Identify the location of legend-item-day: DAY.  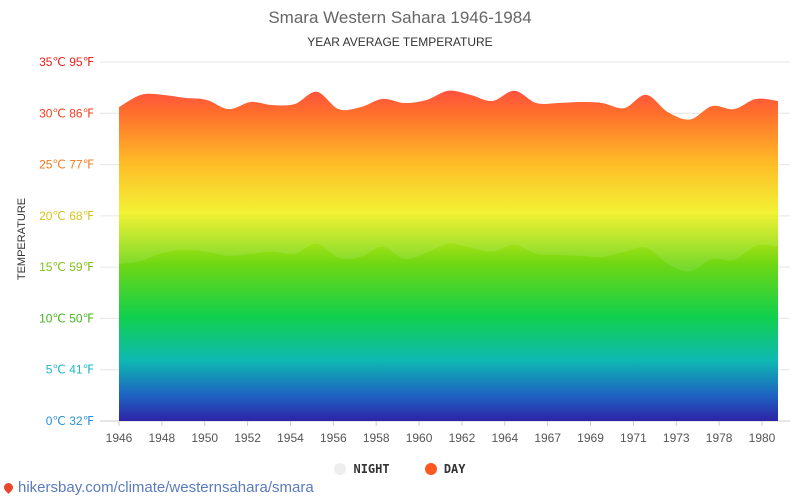
(445, 469).